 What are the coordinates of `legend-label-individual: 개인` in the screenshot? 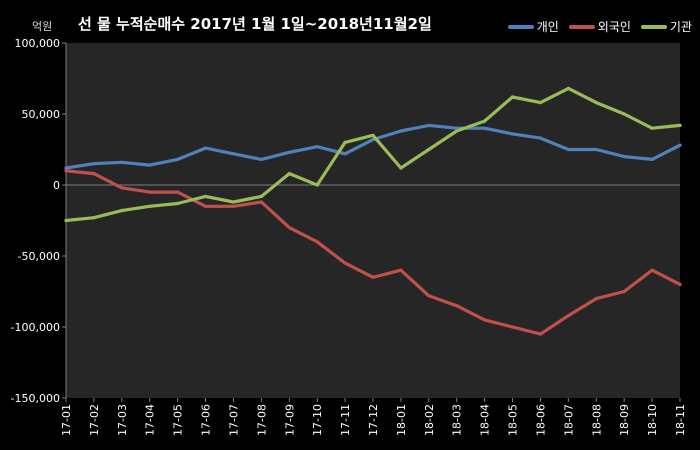 It's located at (547, 27).